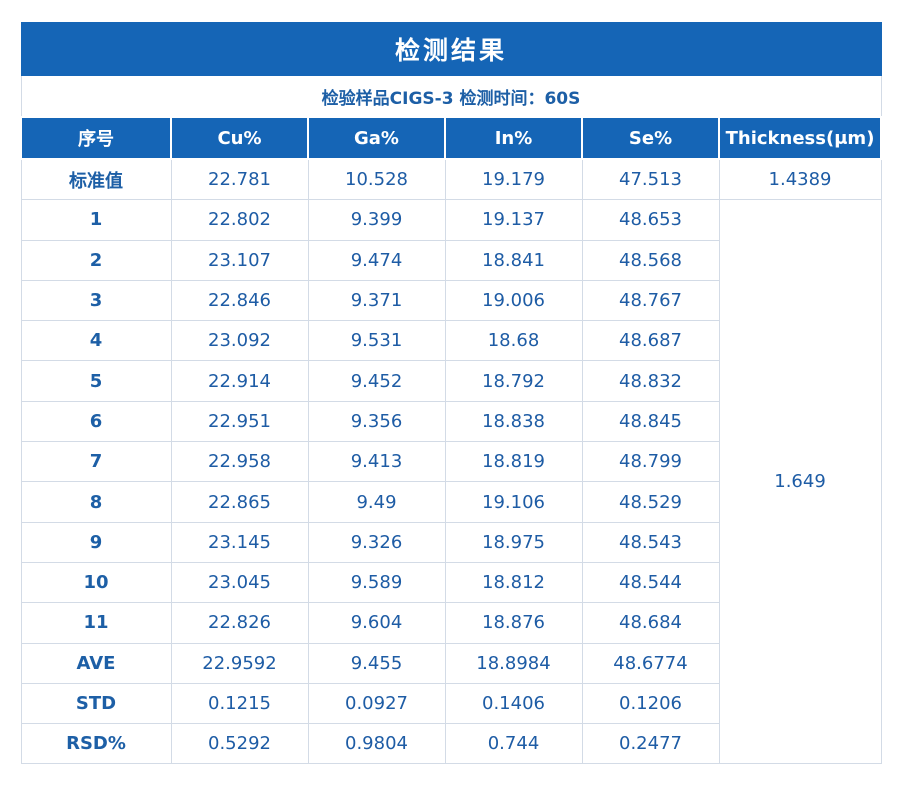  Describe the element at coordinates (376, 663) in the screenshot. I see `cell-ga: 9.455` at that location.